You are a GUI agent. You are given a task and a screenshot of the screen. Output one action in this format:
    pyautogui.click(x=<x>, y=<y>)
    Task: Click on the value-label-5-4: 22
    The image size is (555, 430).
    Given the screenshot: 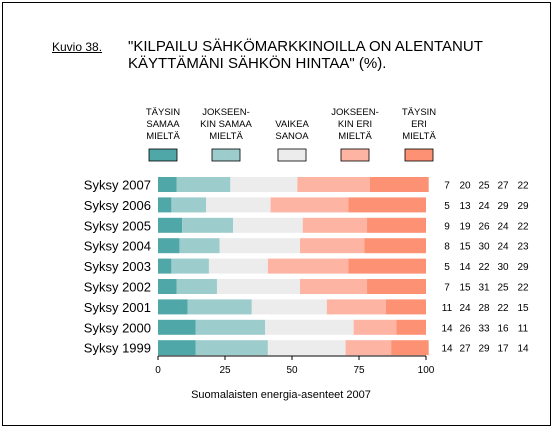 What is the action you would take?
    pyautogui.click(x=523, y=288)
    